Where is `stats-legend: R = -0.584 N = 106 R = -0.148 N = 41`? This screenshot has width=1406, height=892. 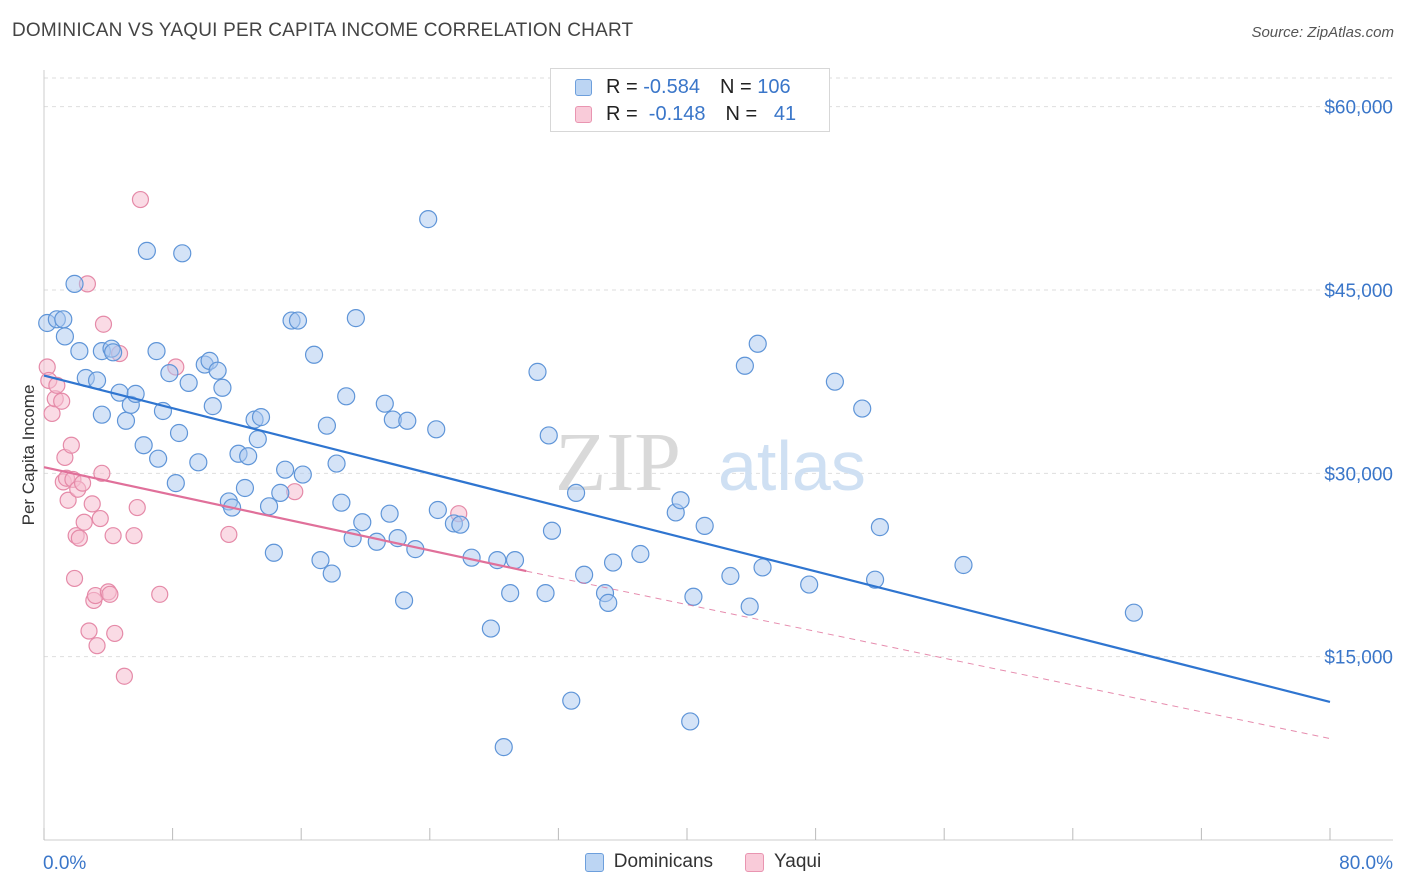 stats-legend: R = -0.584 N = 106 R = -0.148 N = 41 is located at coordinates (690, 100).